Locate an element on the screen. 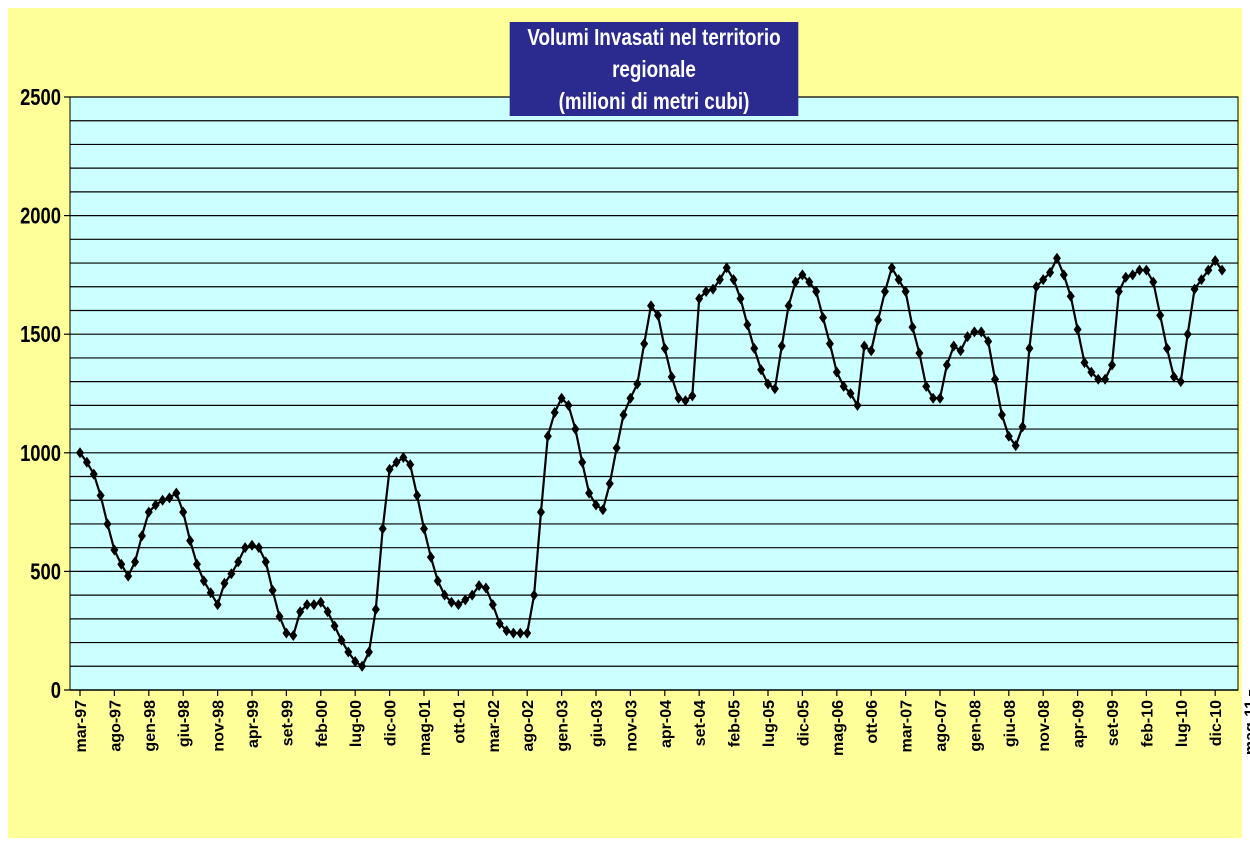 The height and width of the screenshot is (845, 1250). x-tick-label: lug-00 is located at coordinates (356, 723).